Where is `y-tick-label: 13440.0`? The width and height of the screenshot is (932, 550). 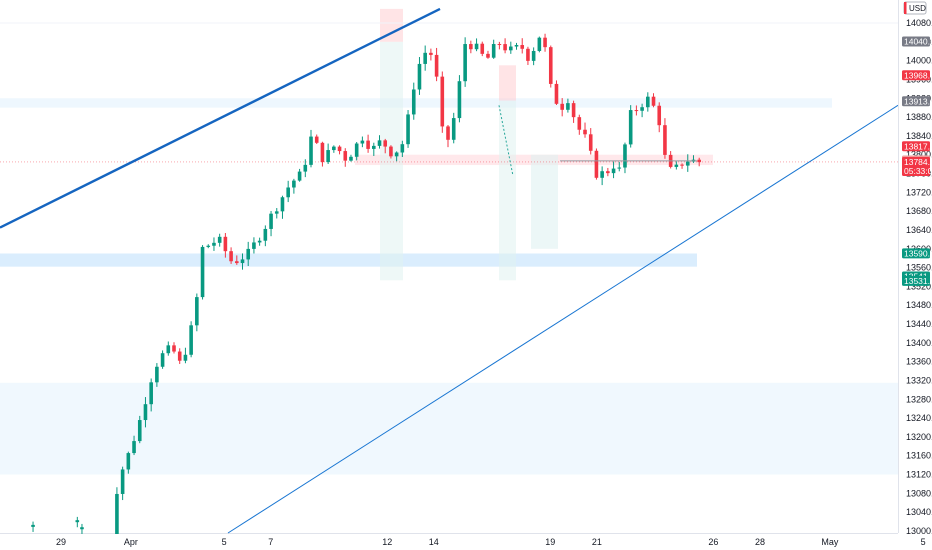 y-tick-label: 13440.0 is located at coordinates (919, 324).